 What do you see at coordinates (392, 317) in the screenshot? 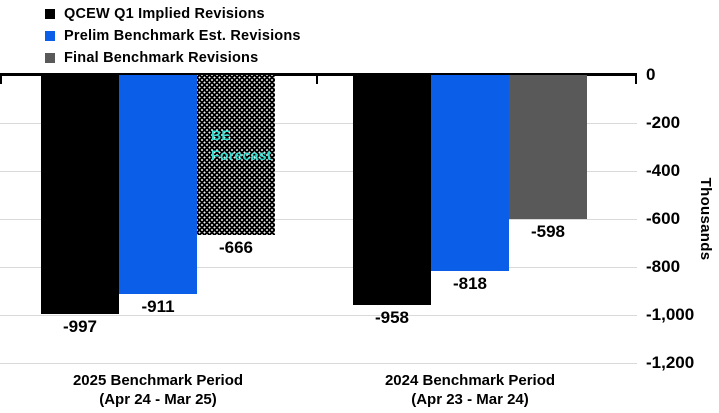
I see `bar-value-label-2024-qcew: -958` at bounding box center [392, 317].